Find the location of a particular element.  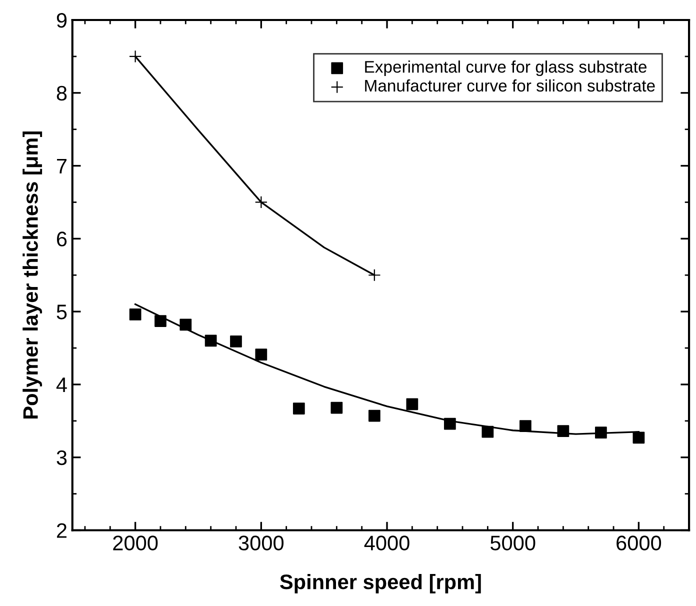

y-tick-label: 6 is located at coordinates (61, 239).